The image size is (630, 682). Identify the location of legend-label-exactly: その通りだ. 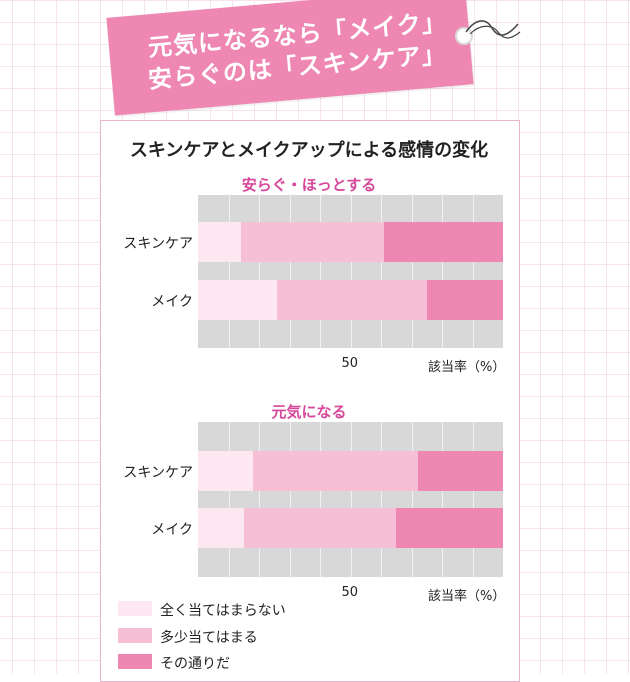
(195, 664).